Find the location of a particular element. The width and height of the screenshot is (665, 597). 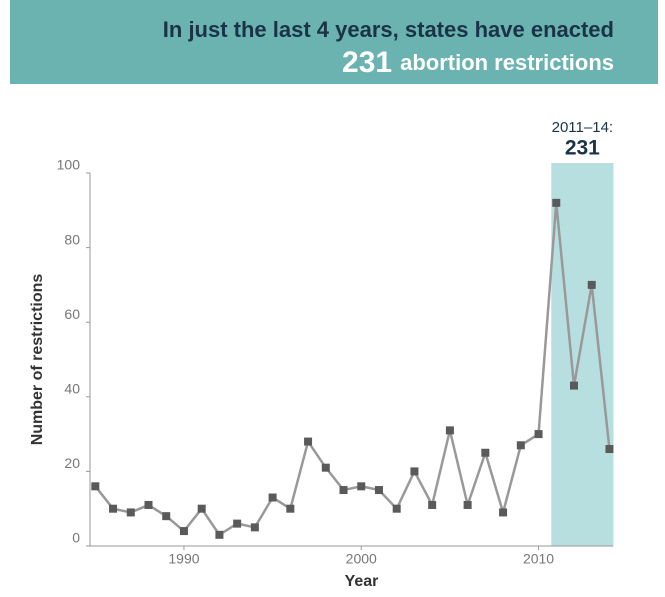

y-tick-label: 20 is located at coordinates (72, 463).